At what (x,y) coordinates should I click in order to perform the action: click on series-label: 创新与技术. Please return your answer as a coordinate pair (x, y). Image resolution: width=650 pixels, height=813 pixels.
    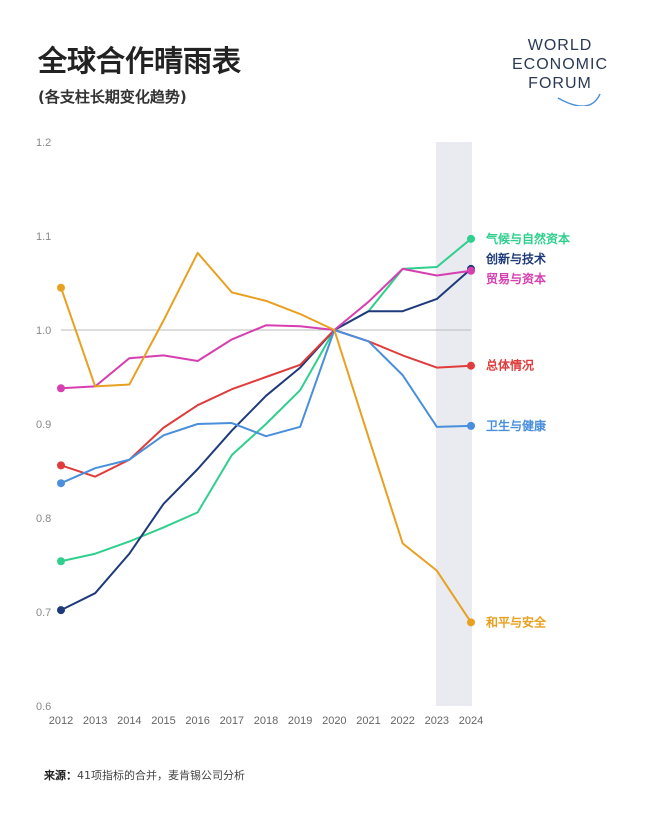
    Looking at the image, I should click on (515, 258).